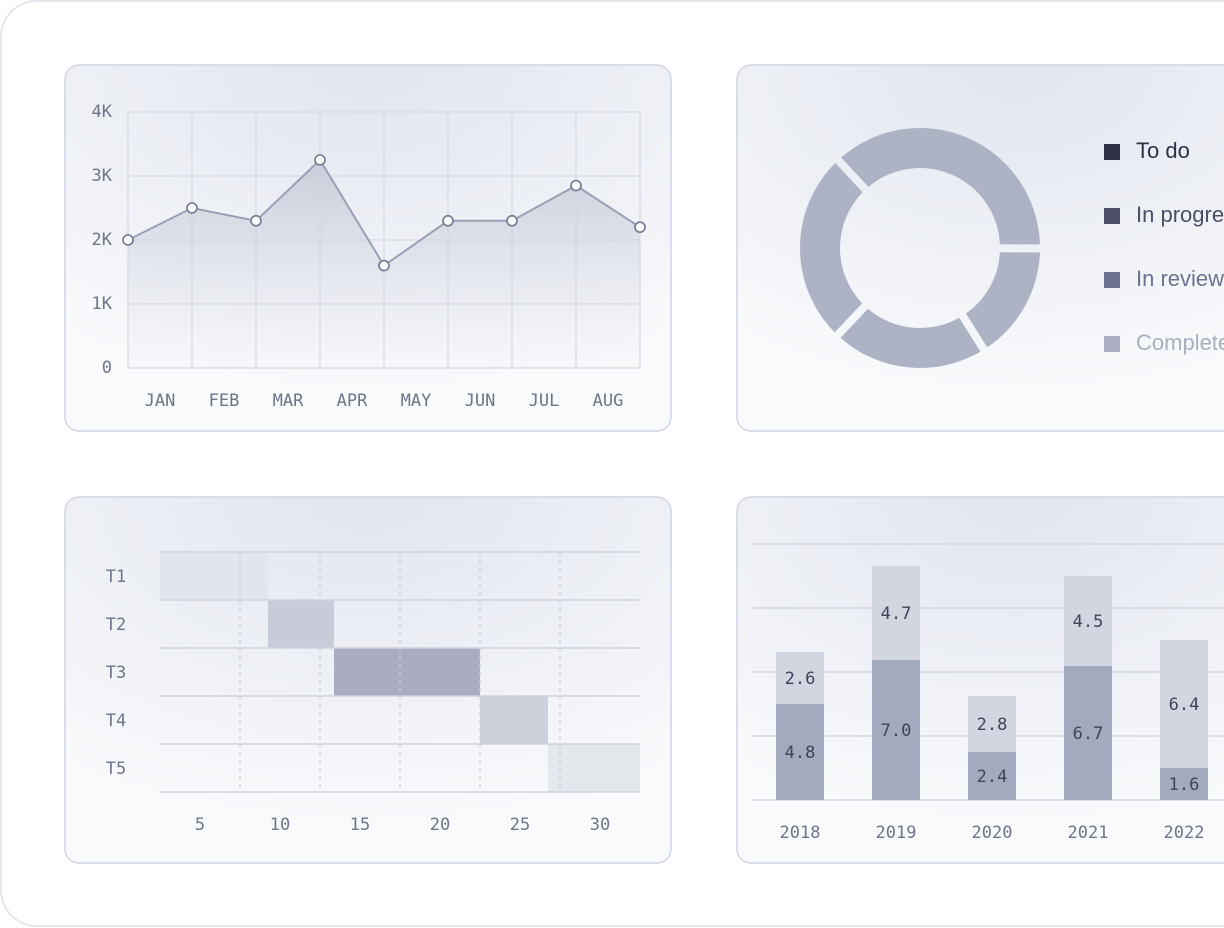 The height and width of the screenshot is (928, 1224). I want to click on value-label: 4.8, so click(800, 753).